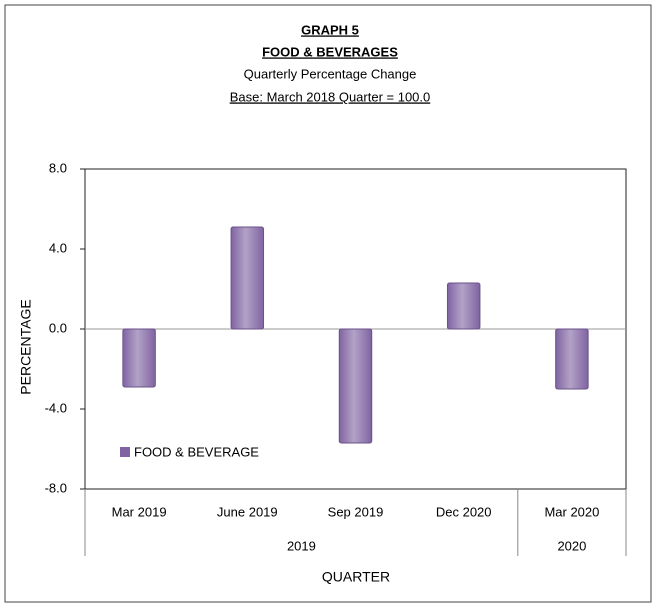 The image size is (657, 611). I want to click on legend-label: FOOD & BEVERAGE, so click(196, 451).